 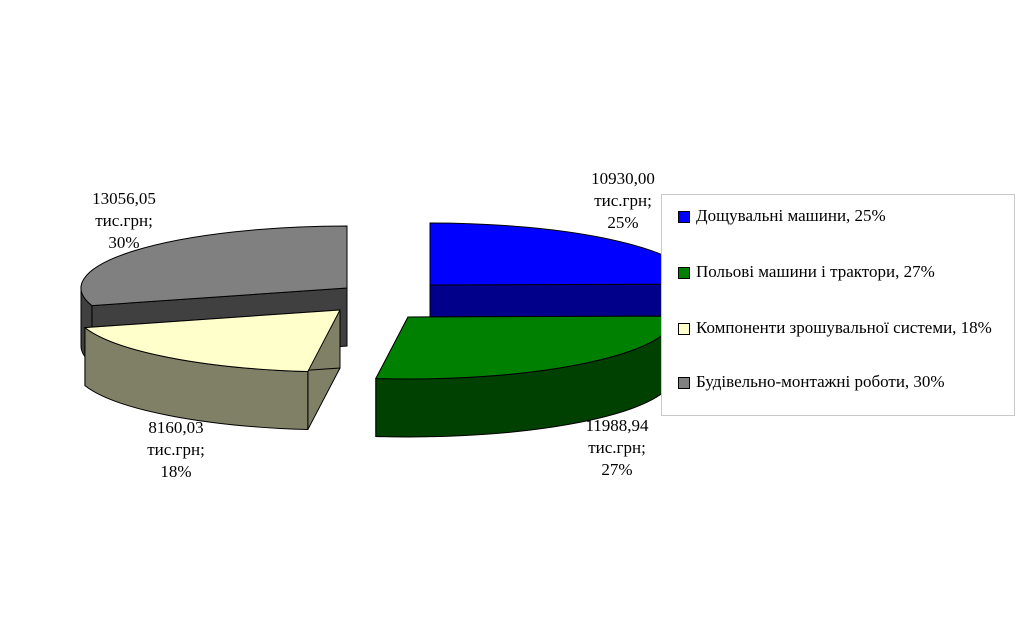 I want to click on legend-label-2: Компоненти зрошувальної системи, 18%, so click(x=844, y=327).